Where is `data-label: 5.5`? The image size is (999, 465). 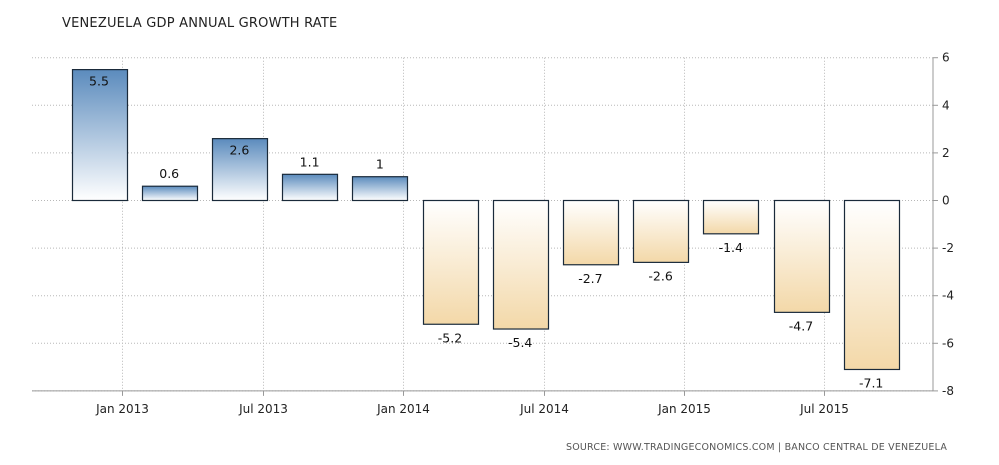 data-label: 5.5 is located at coordinates (99, 81).